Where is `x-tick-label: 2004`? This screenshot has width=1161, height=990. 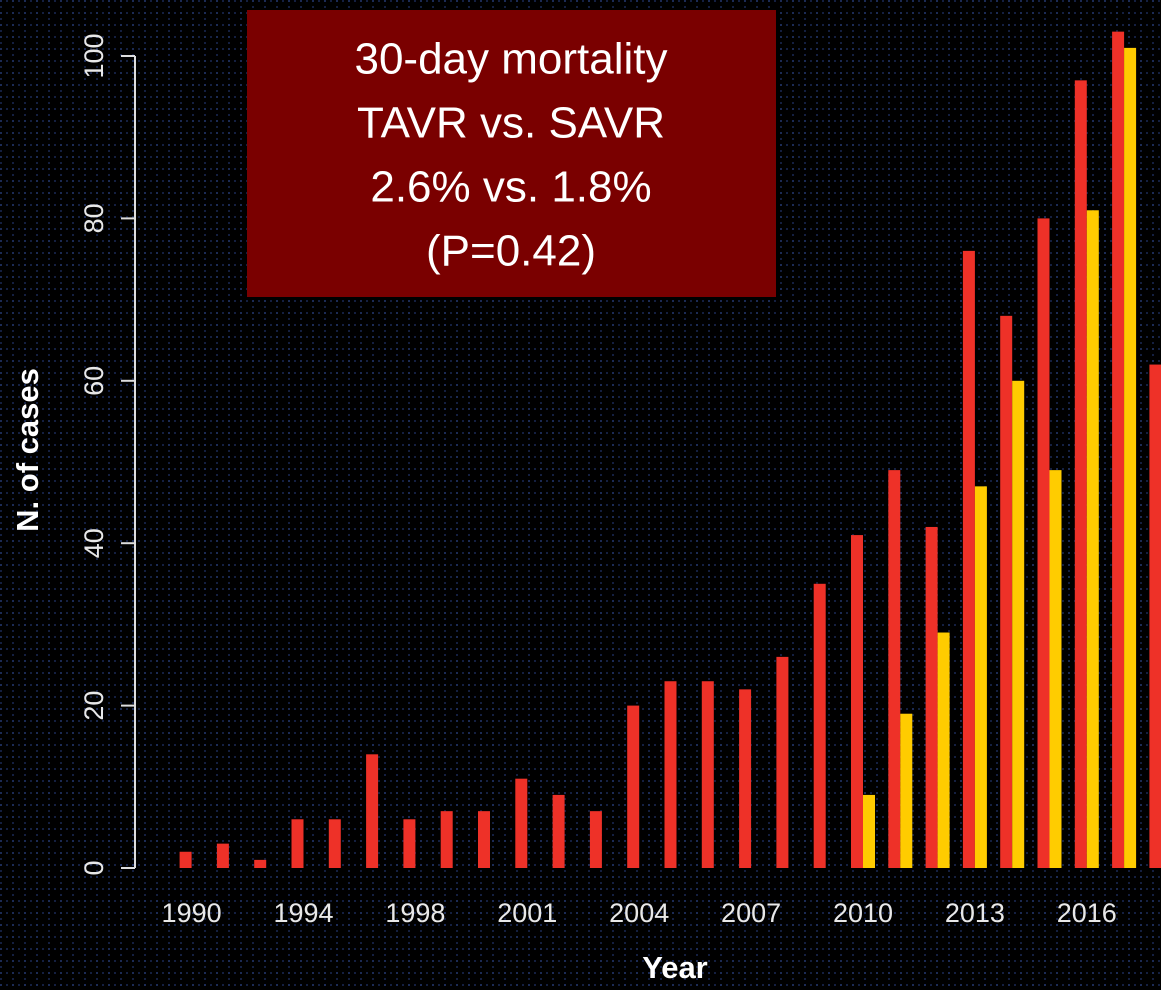 x-tick-label: 2004 is located at coordinates (639, 913).